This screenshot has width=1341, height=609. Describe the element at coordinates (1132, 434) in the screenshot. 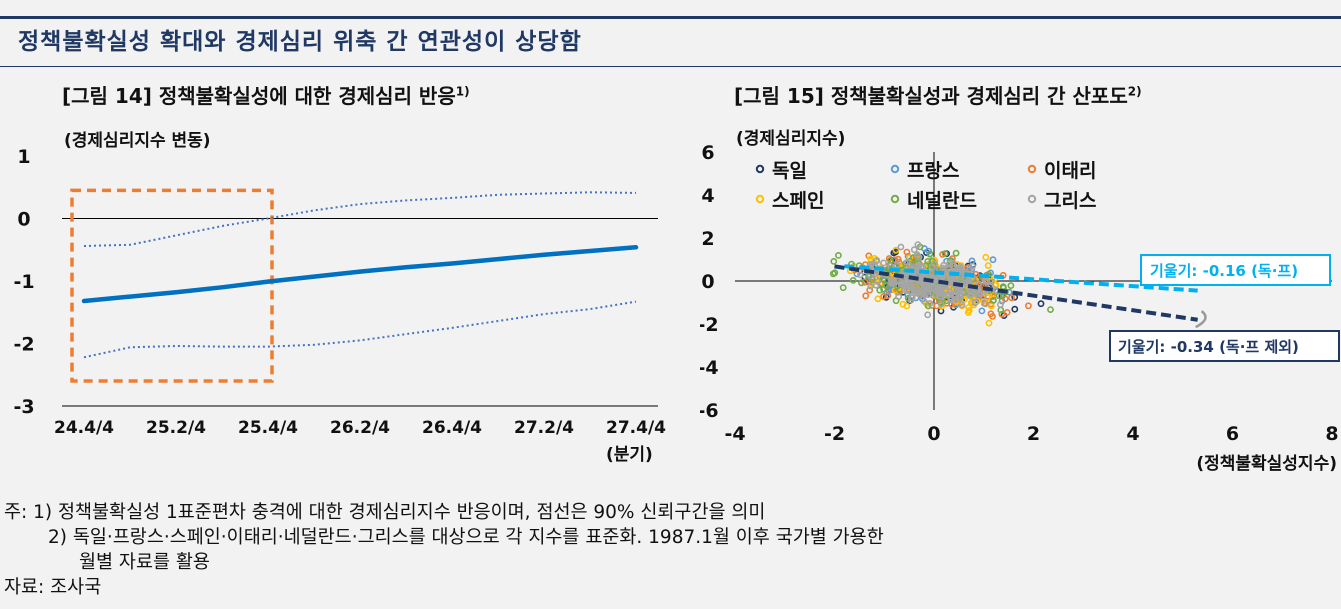

I see `x-tick-label: 4` at that location.